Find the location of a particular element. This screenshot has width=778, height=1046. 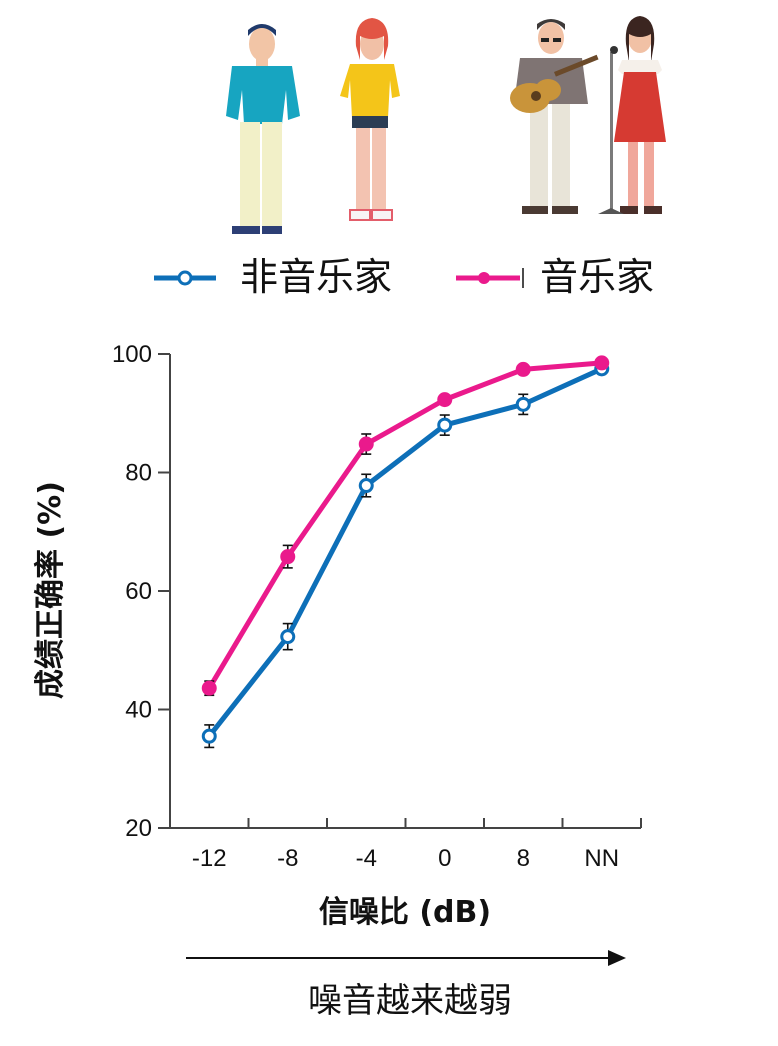

woman-figure is located at coordinates (370, 119).